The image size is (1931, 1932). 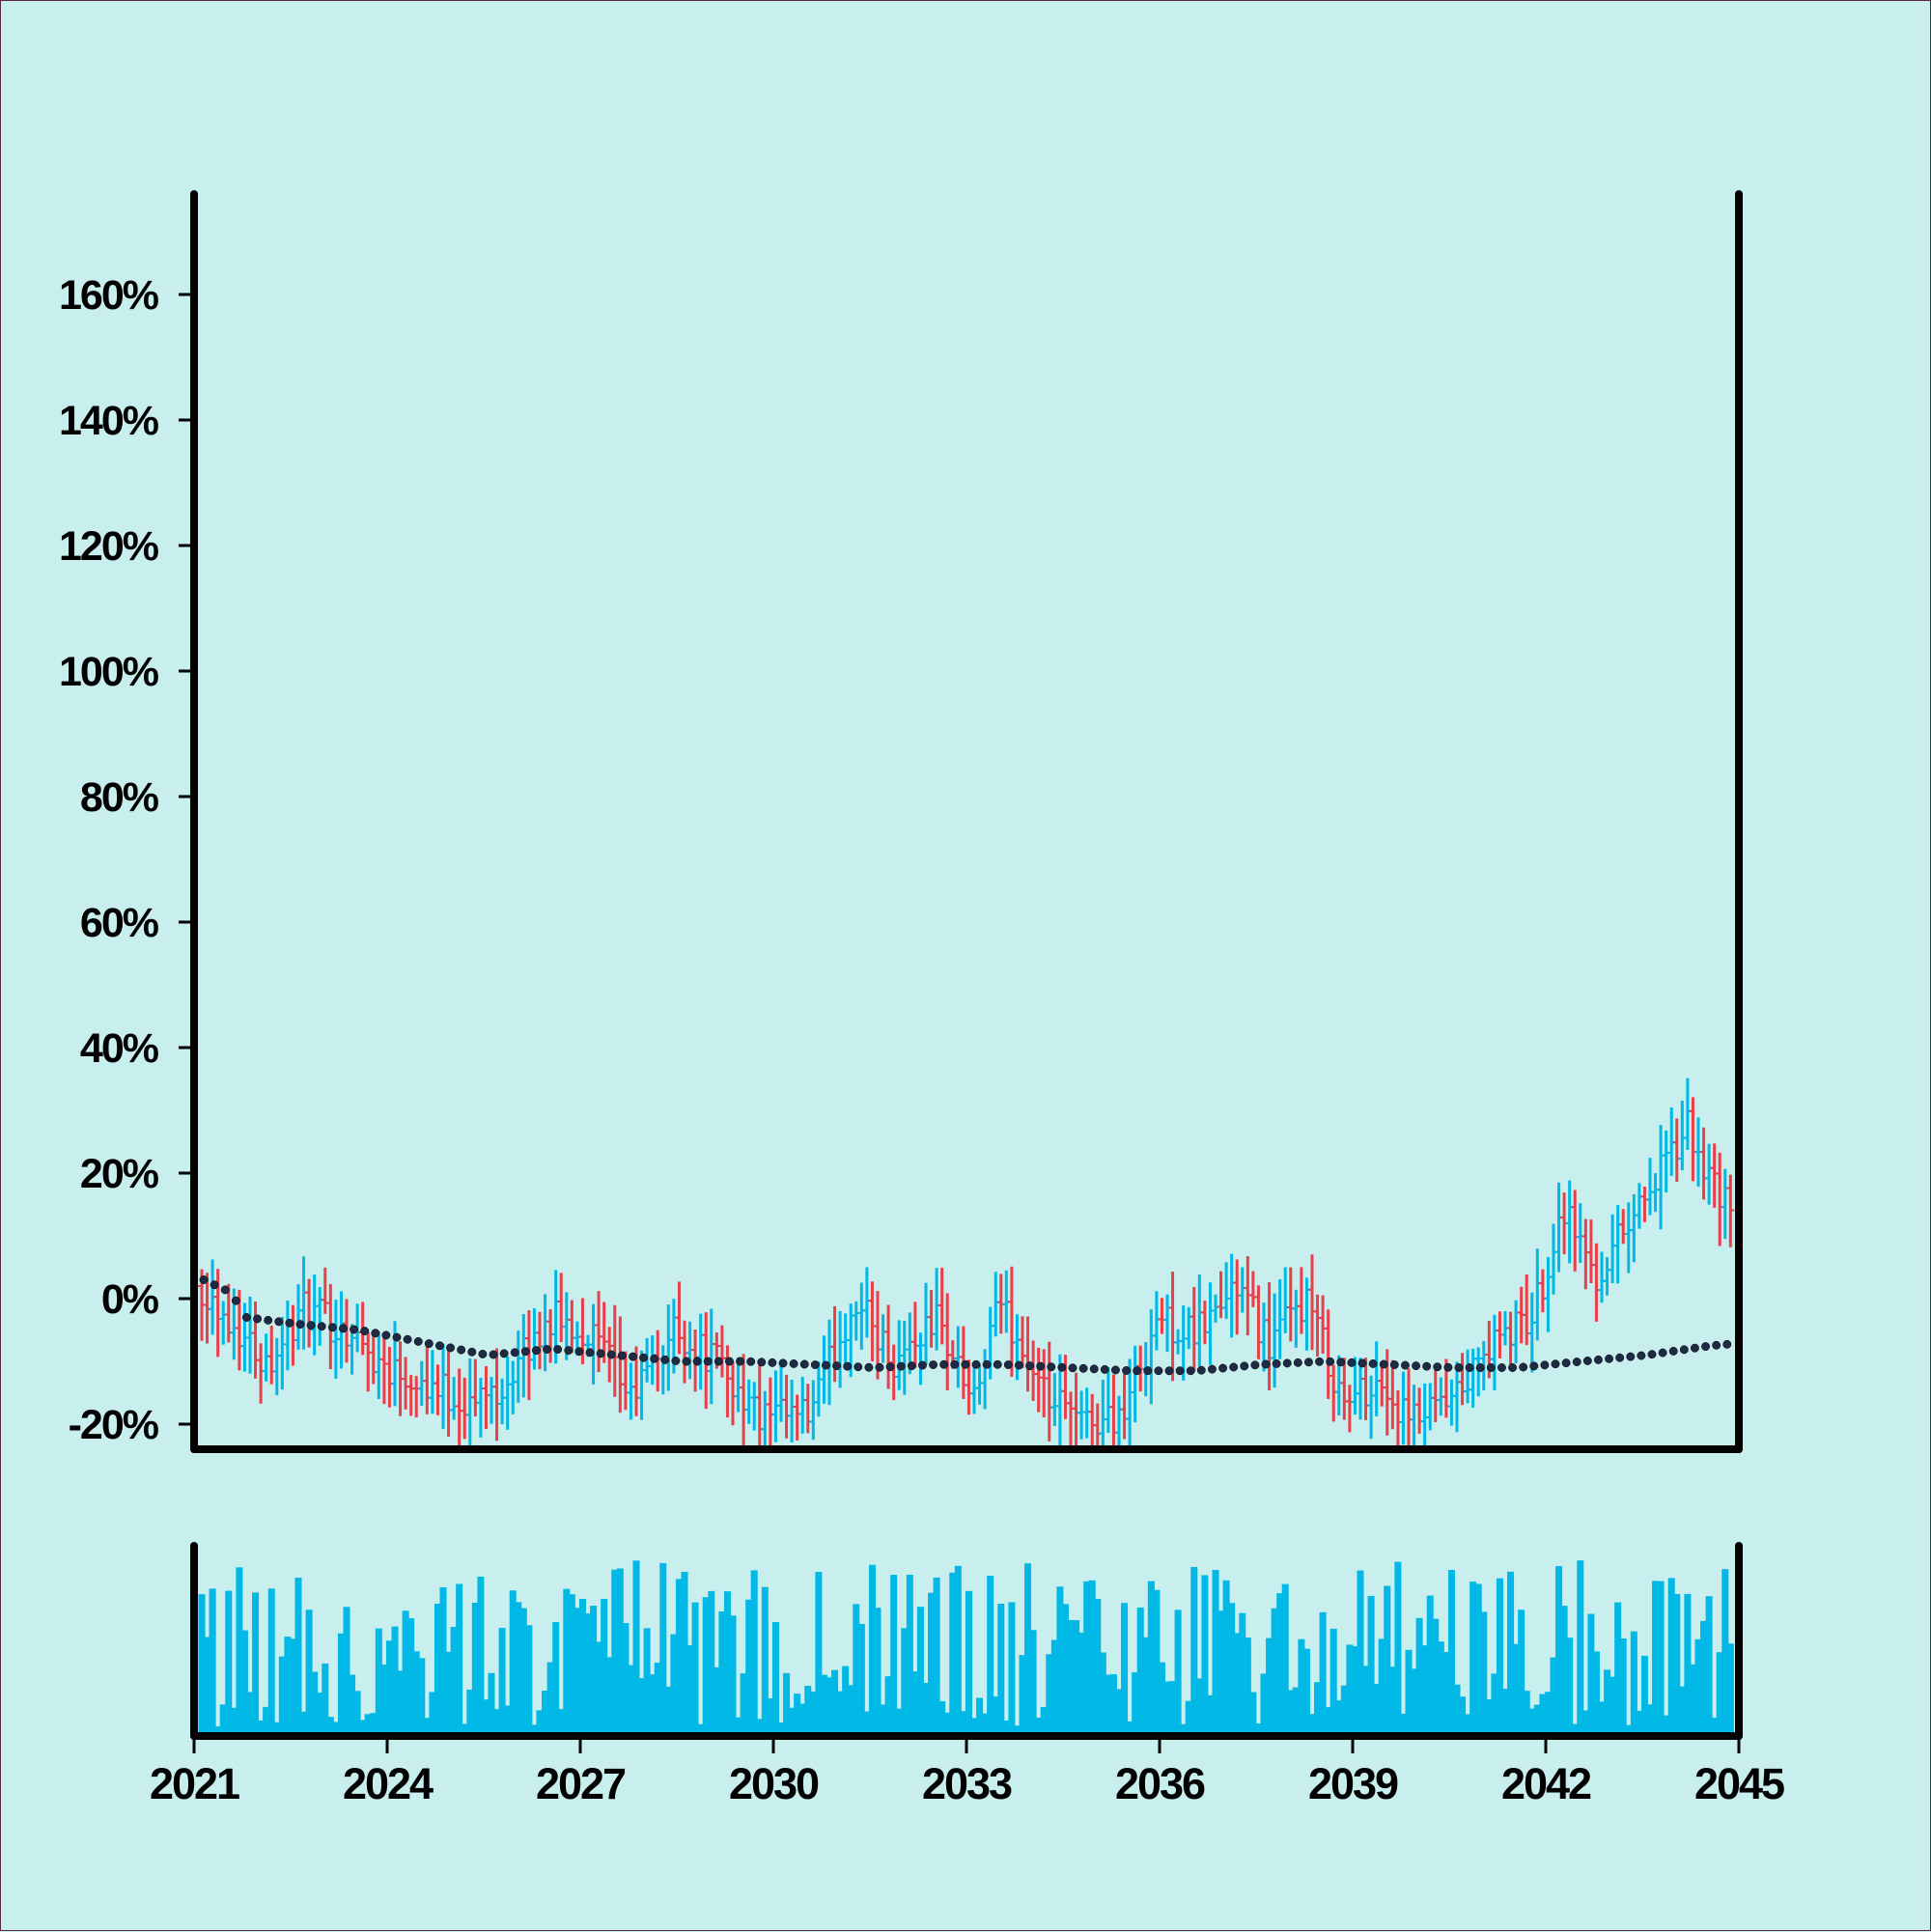 What do you see at coordinates (1160, 1784) in the screenshot?
I see `x-tick-label: 2036` at bounding box center [1160, 1784].